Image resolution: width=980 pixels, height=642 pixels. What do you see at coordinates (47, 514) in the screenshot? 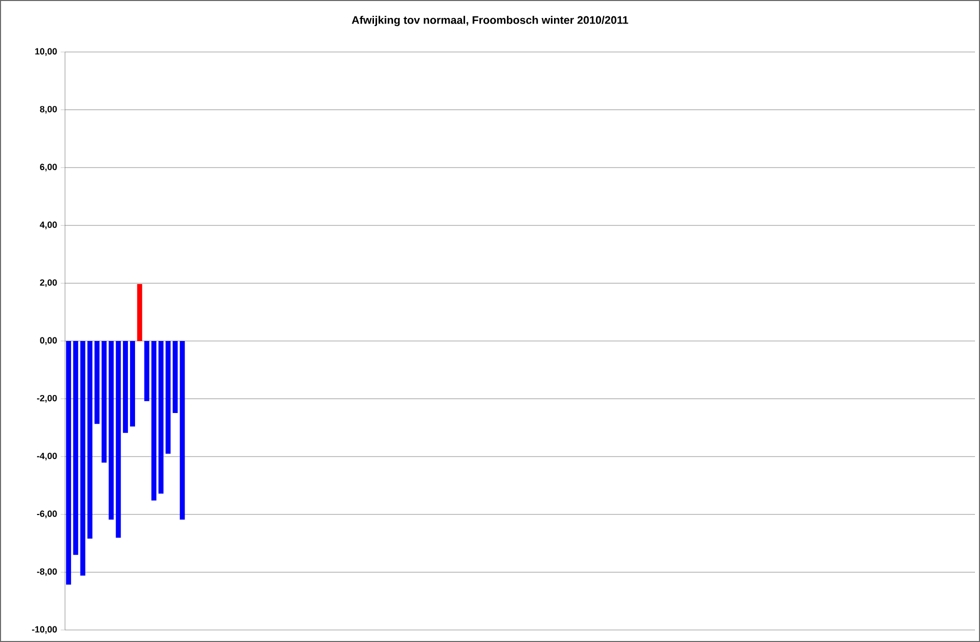
I see `y-tick-label: -6,00` at bounding box center [47, 514].